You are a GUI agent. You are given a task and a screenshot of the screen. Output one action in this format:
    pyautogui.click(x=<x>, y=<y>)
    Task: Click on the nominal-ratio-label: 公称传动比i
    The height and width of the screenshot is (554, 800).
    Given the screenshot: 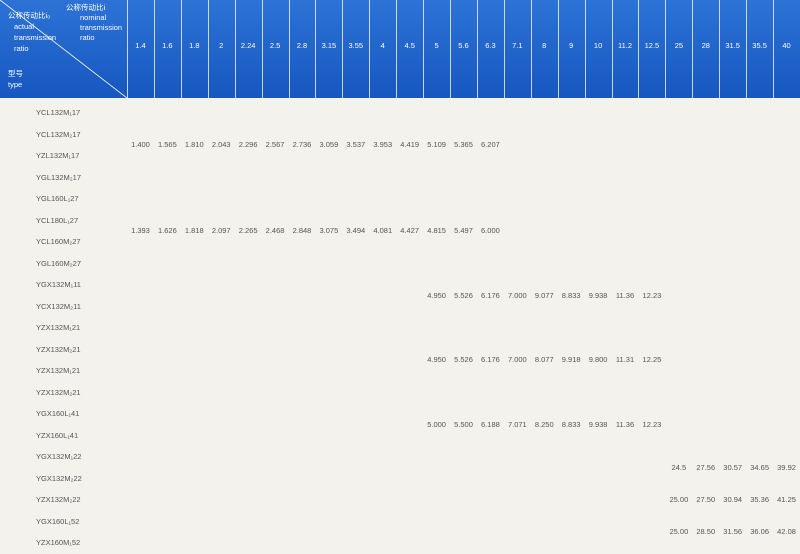 What is the action you would take?
    pyautogui.click(x=86, y=7)
    